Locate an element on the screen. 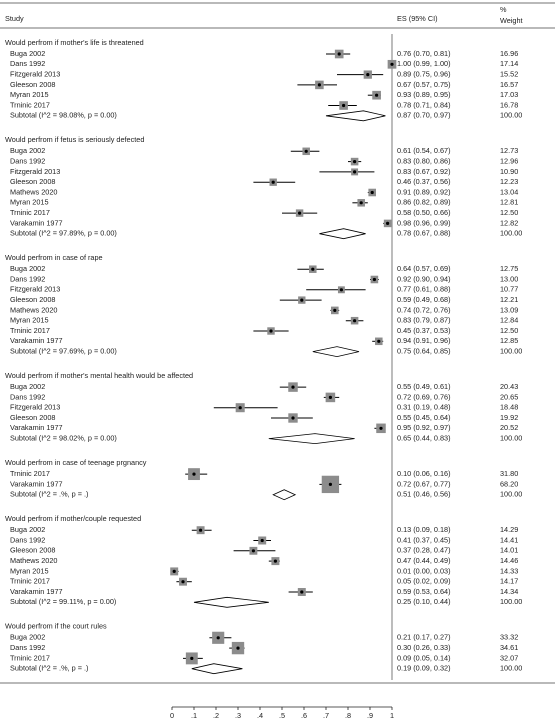 The image size is (555, 720). weight-label: 14.29 is located at coordinates (509, 529).